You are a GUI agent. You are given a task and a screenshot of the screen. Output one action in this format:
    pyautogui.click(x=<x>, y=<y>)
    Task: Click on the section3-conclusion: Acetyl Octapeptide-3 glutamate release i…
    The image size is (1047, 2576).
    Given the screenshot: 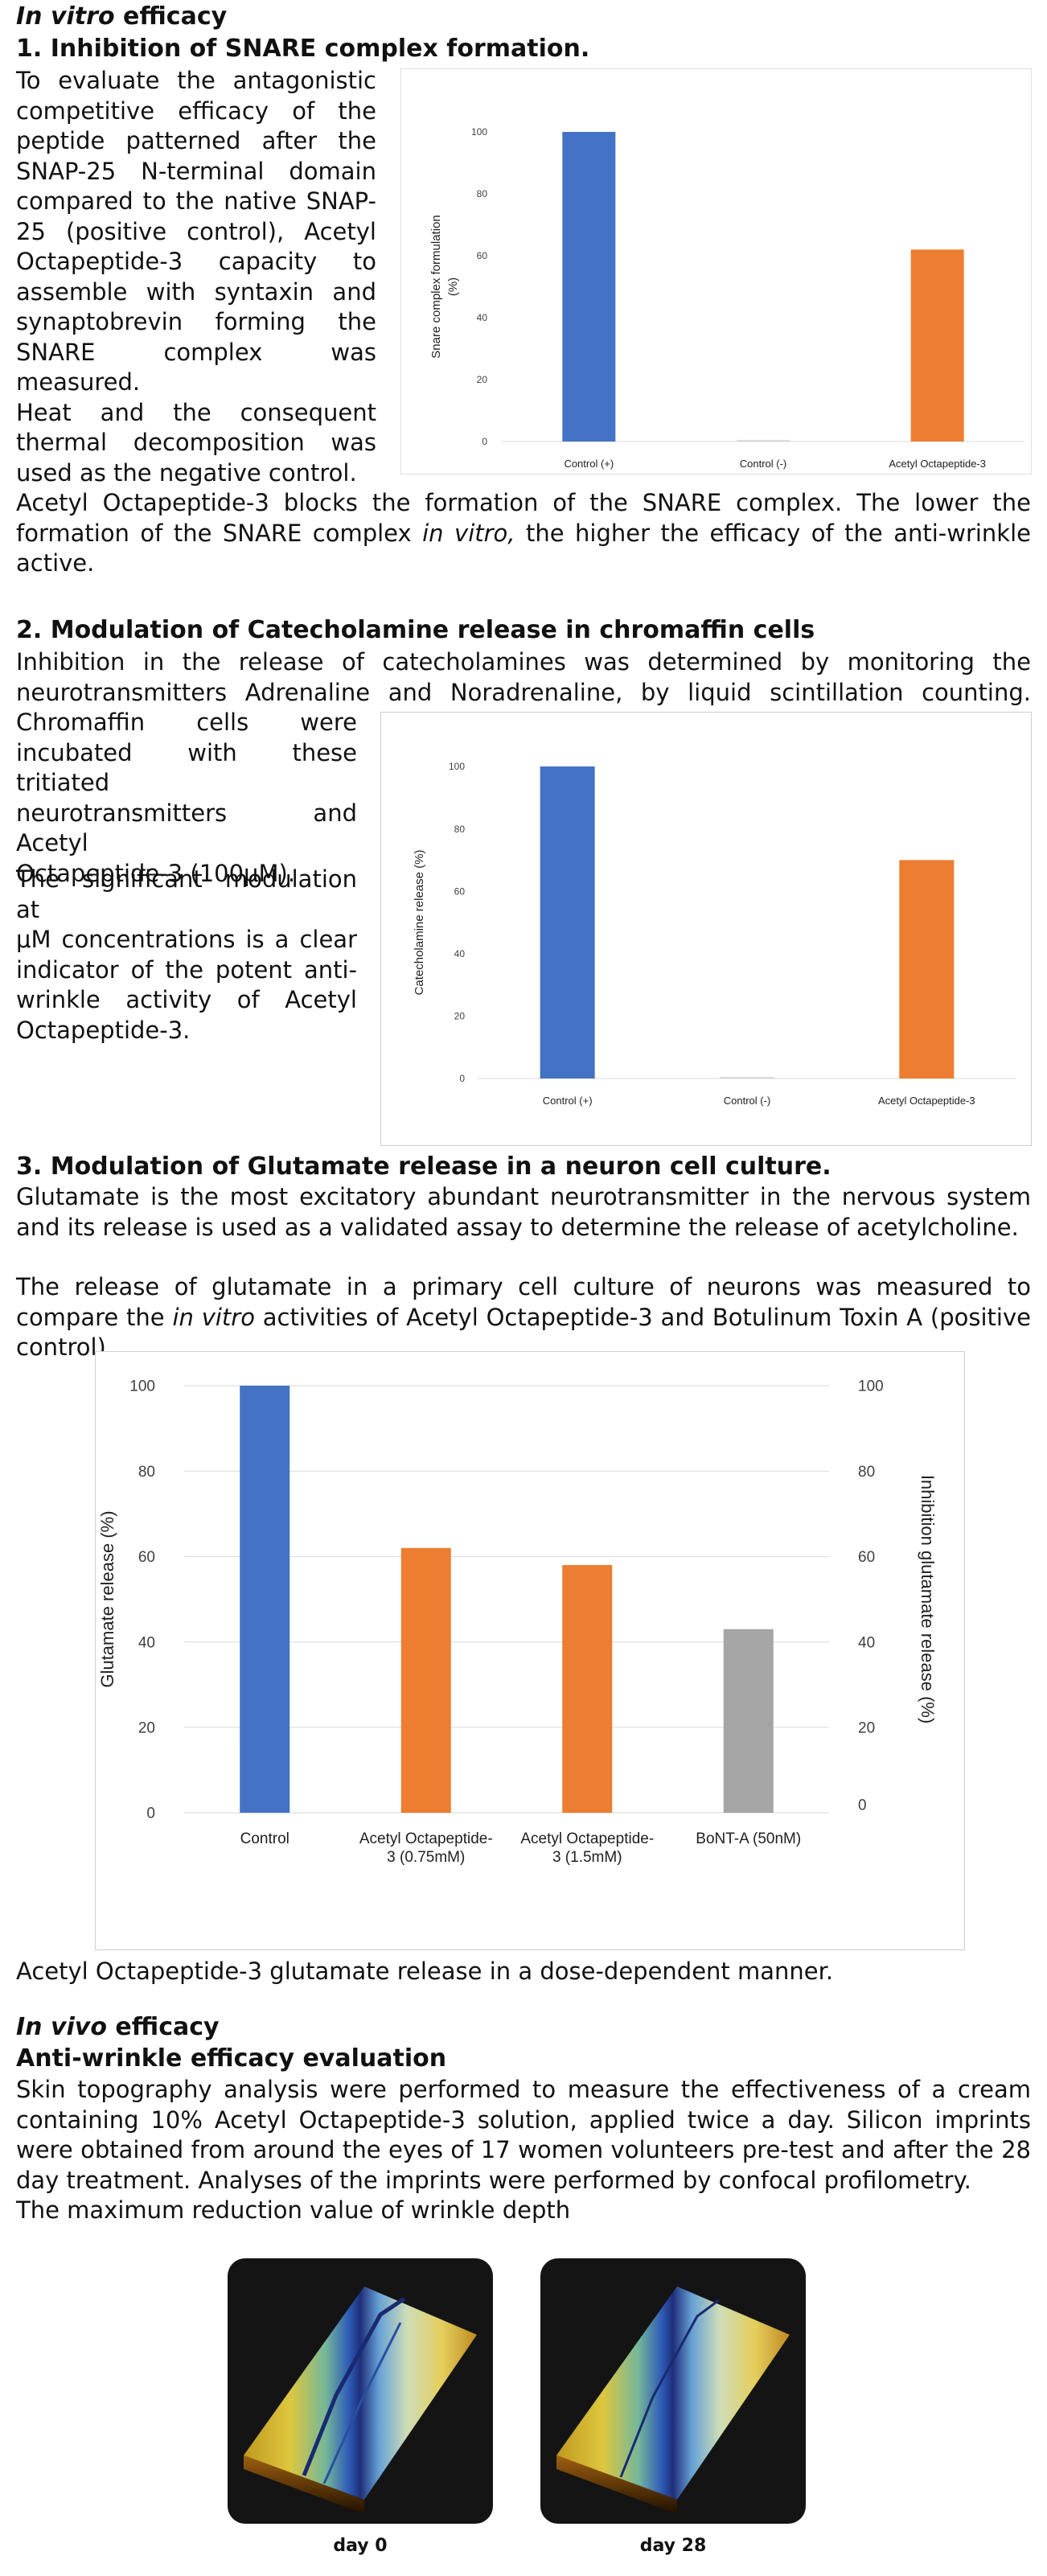 What is the action you would take?
    pyautogui.click(x=425, y=1971)
    